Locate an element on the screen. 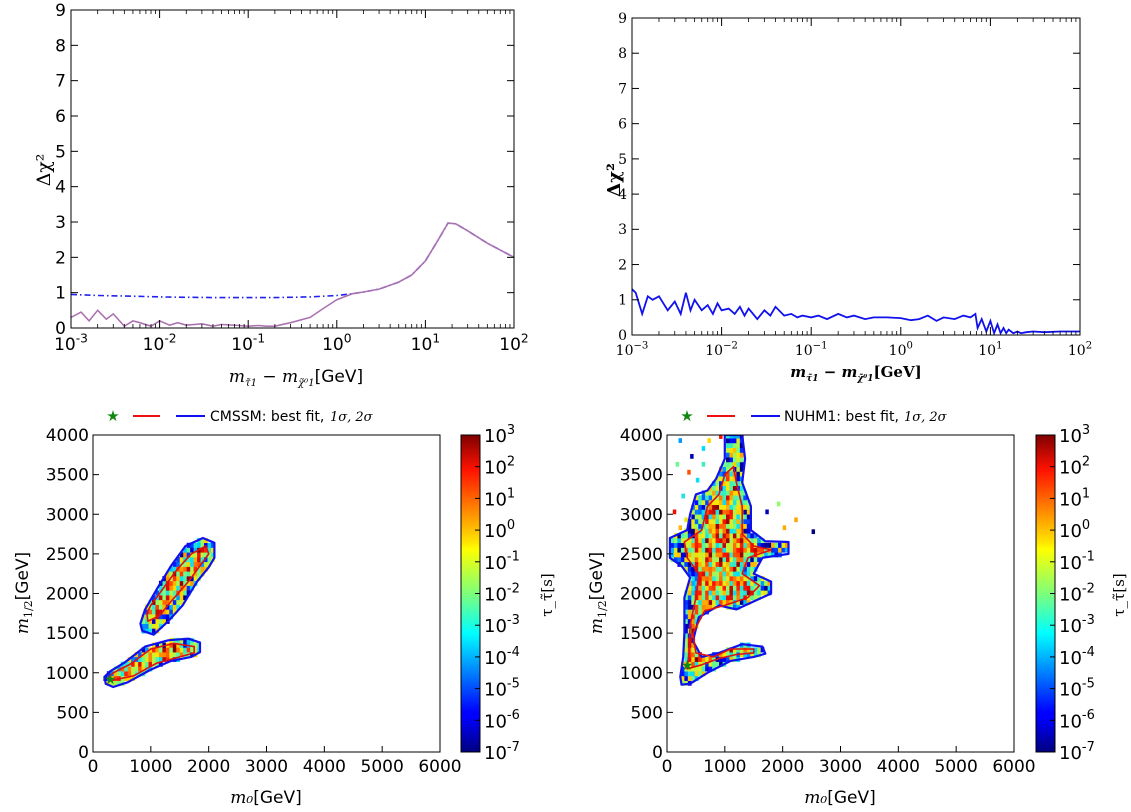 This screenshot has height=812, width=1131. x-tick-label: 10⁰ is located at coordinates (901, 350).